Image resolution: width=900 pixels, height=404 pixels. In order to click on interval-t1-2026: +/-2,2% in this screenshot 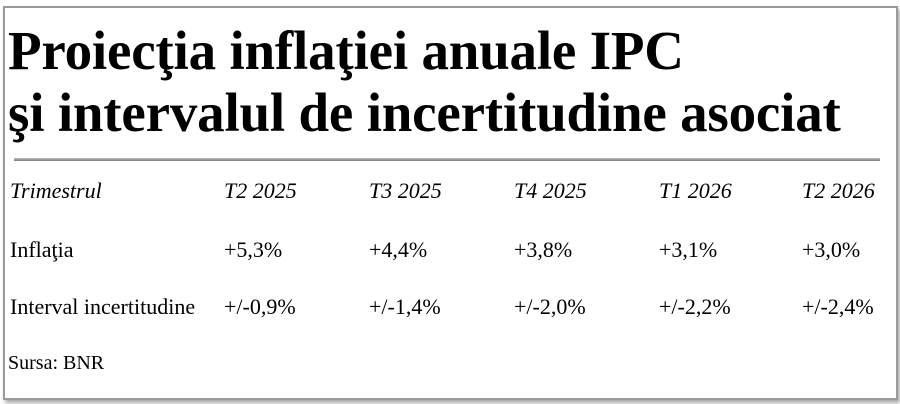, I will do `click(695, 306)`.